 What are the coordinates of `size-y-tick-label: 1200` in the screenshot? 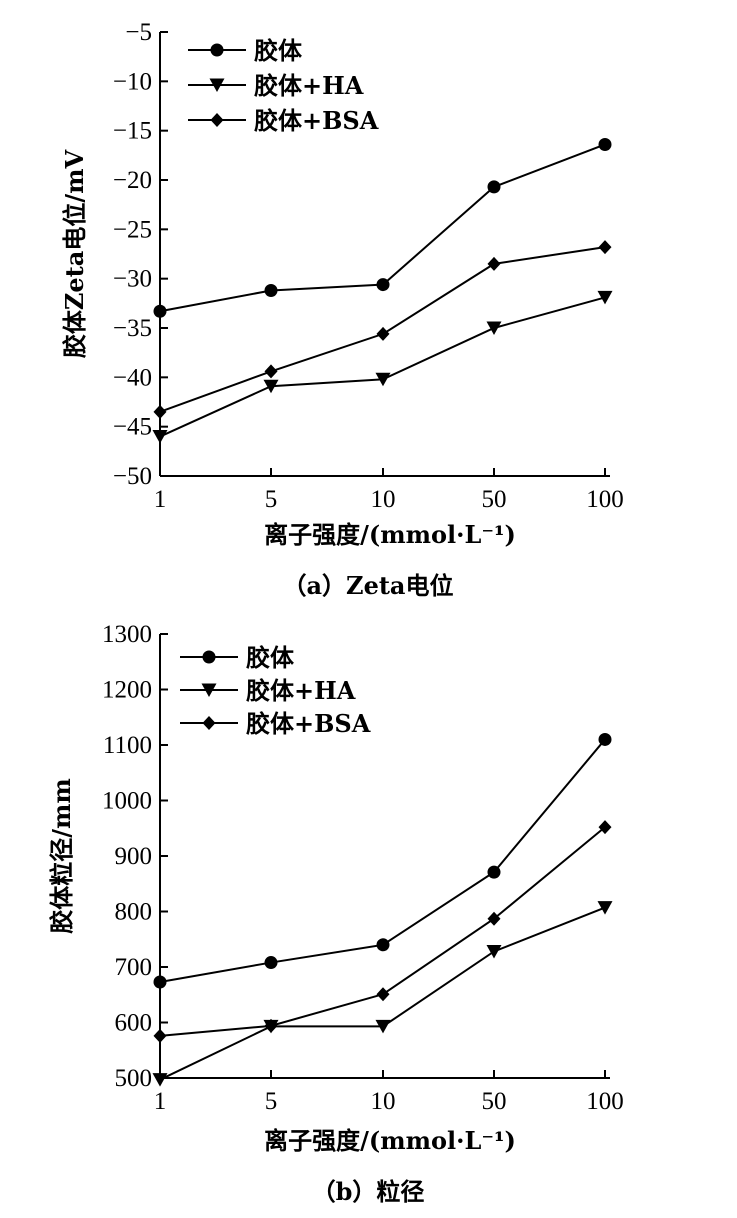 It's located at (127, 690).